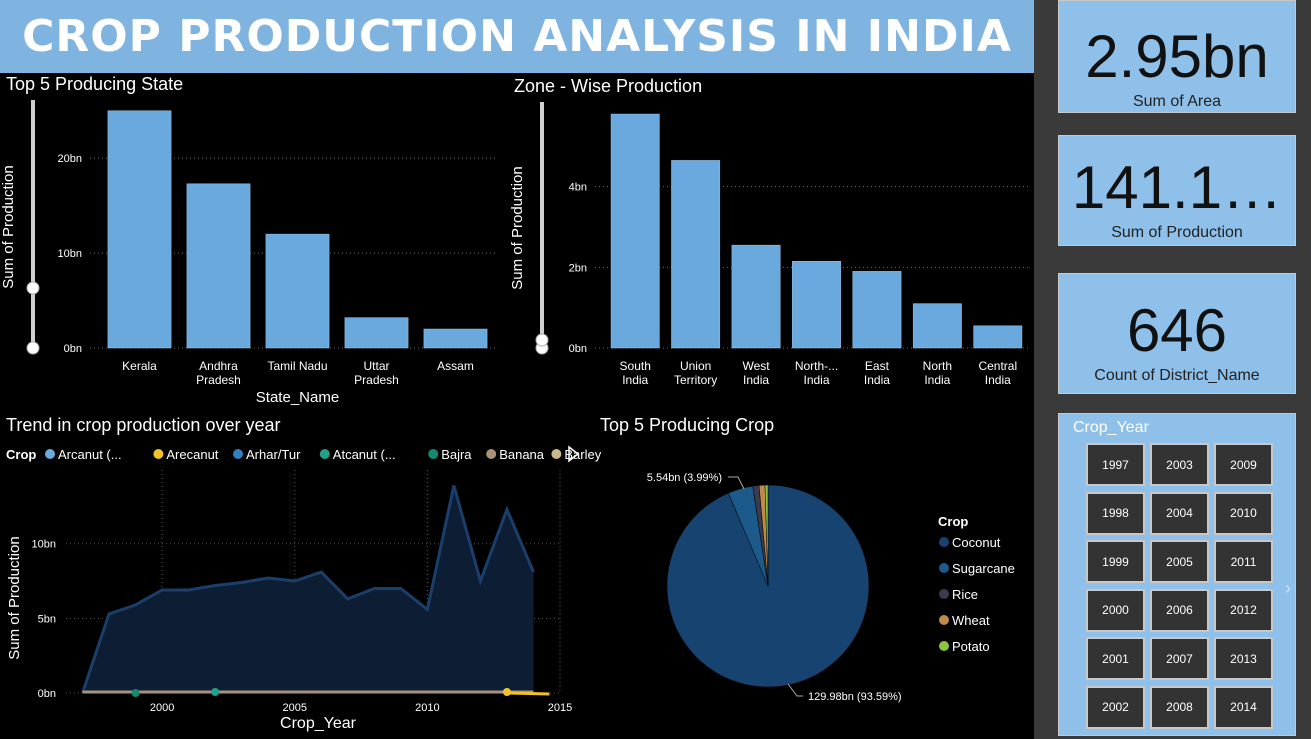 The height and width of the screenshot is (739, 1311). Describe the element at coordinates (1111, 427) in the screenshot. I see `slicer-title: Crop_Year` at that location.